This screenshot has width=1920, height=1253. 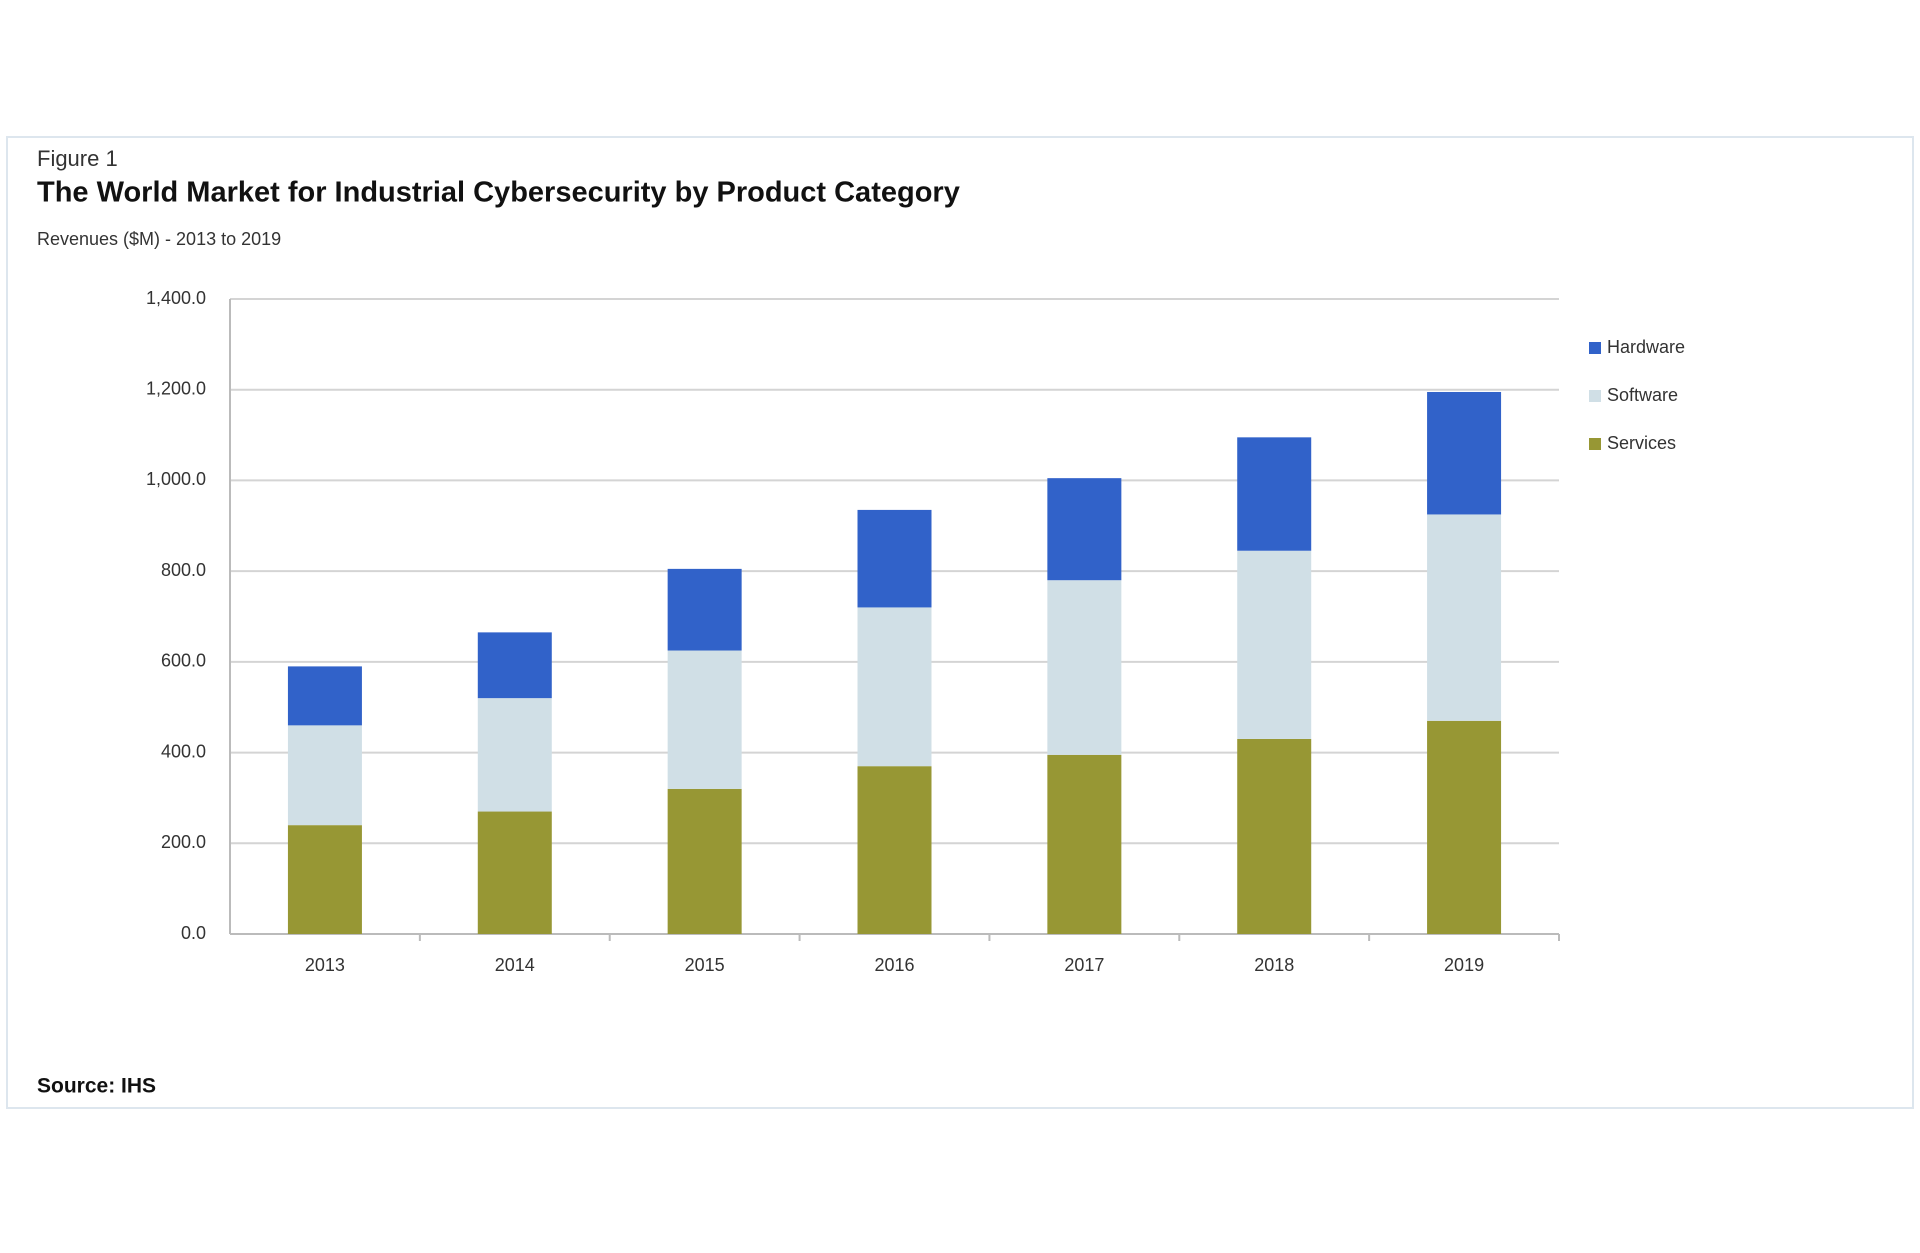 I want to click on x-tick-label: 2016, so click(x=894, y=965).